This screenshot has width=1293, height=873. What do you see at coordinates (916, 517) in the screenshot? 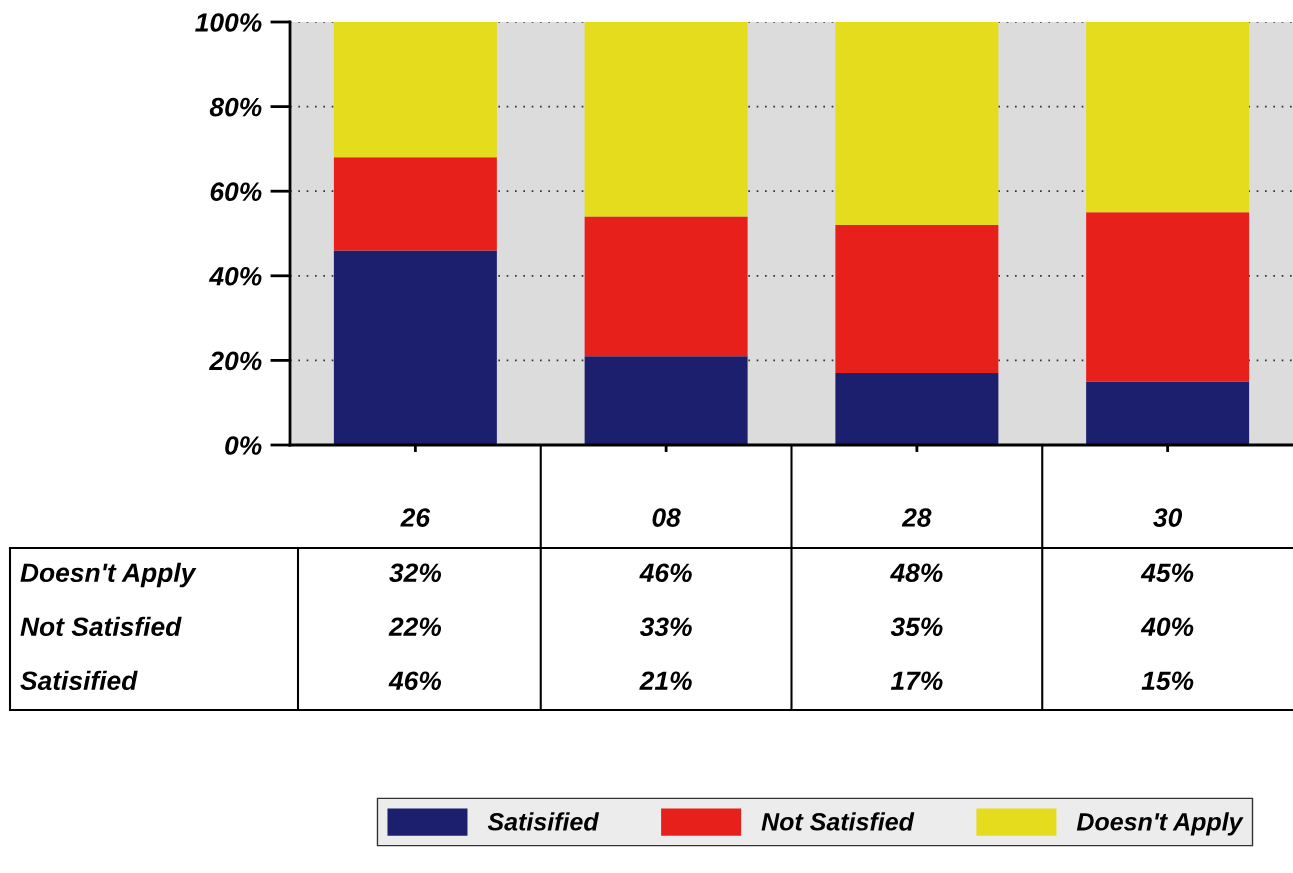
I see `x-tick-label: 28` at bounding box center [916, 517].